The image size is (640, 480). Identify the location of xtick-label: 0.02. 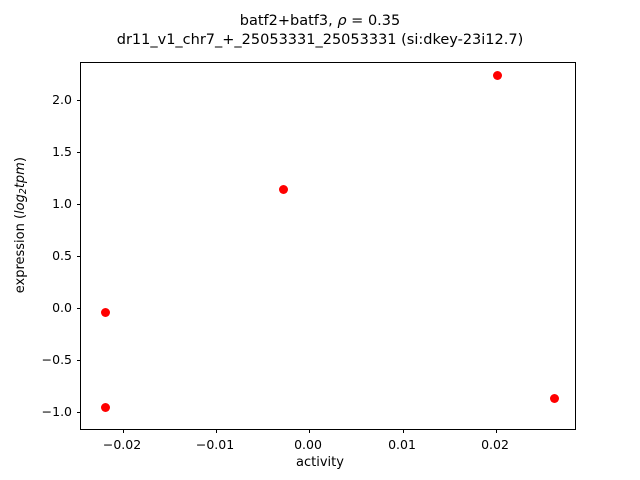
(495, 444).